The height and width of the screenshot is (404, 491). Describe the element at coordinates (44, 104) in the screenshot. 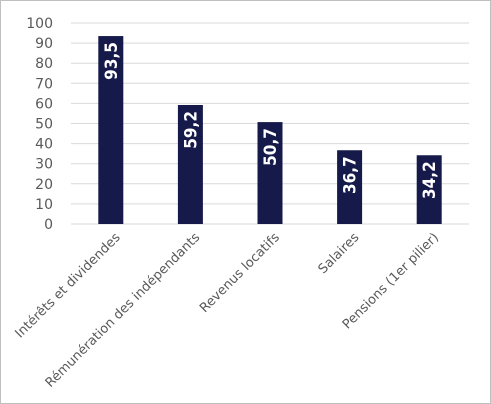

I see `y-tick-label: 60` at that location.